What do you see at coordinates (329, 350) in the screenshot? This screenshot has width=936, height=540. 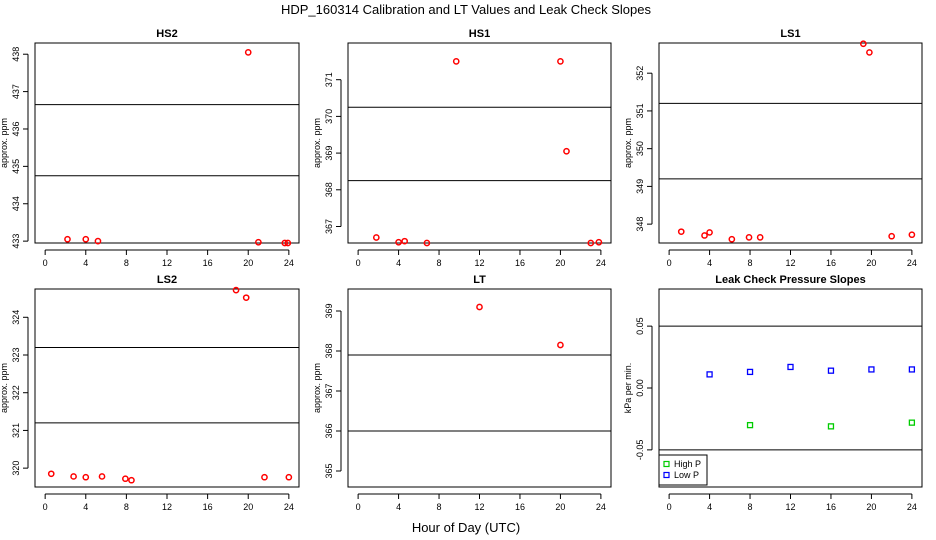 I see `y-tick-label: 368` at bounding box center [329, 350].